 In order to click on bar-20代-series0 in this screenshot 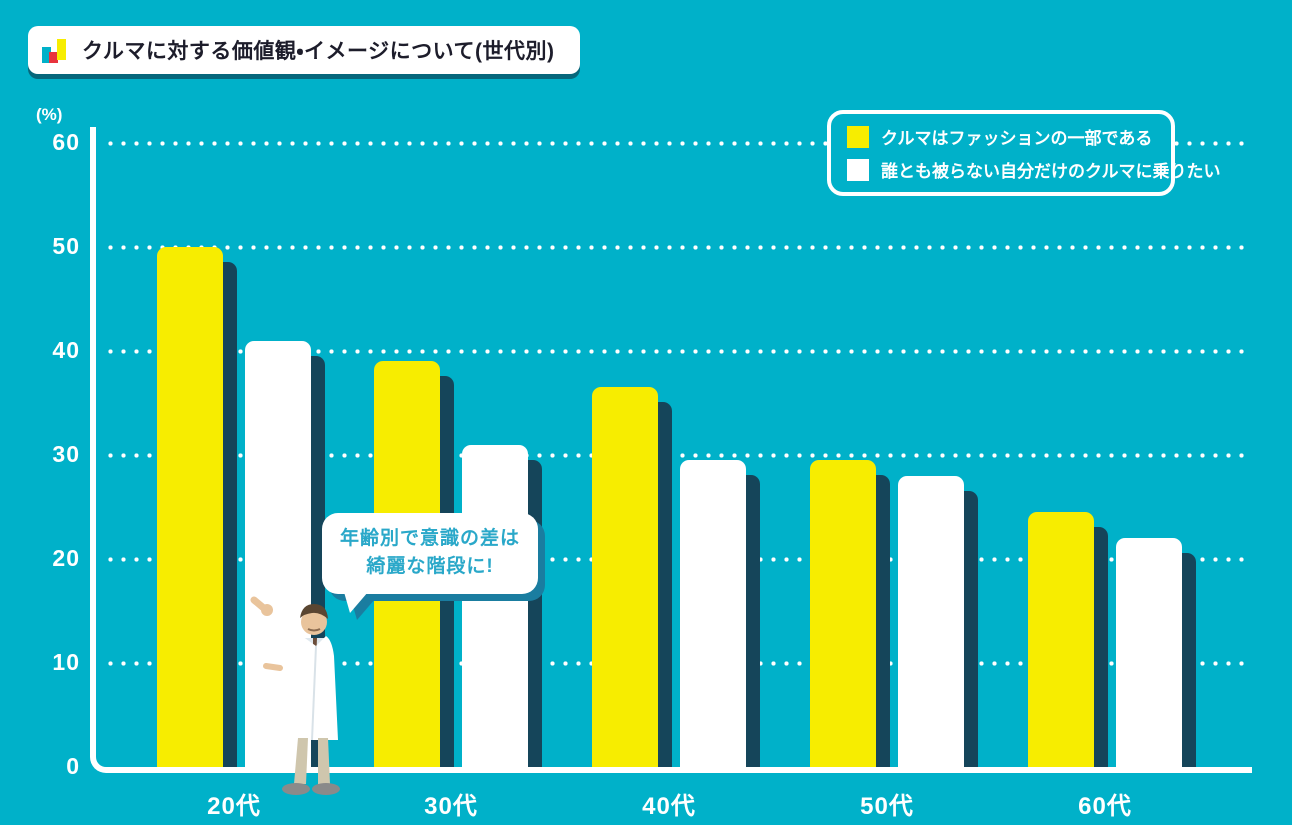, I will do `click(197, 507)`.